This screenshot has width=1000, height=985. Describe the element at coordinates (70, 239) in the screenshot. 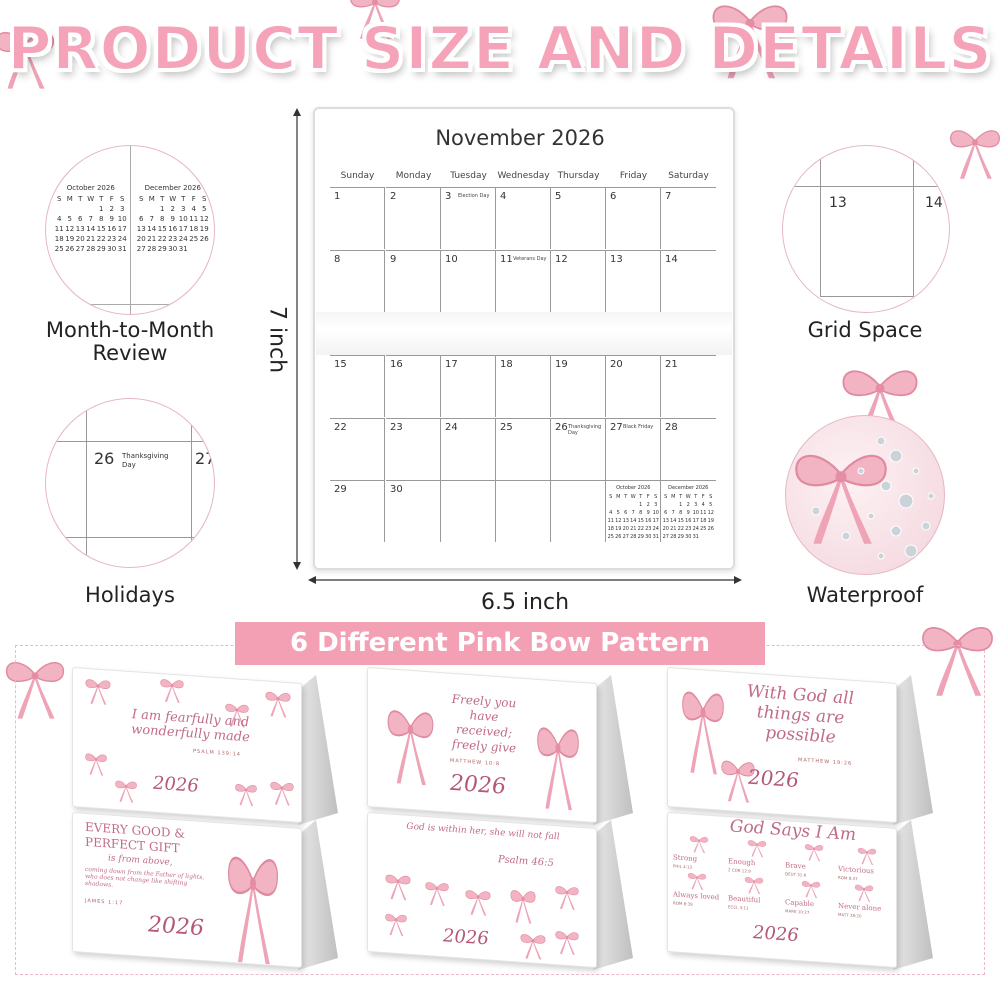

I see `mini-day: 19` at that location.